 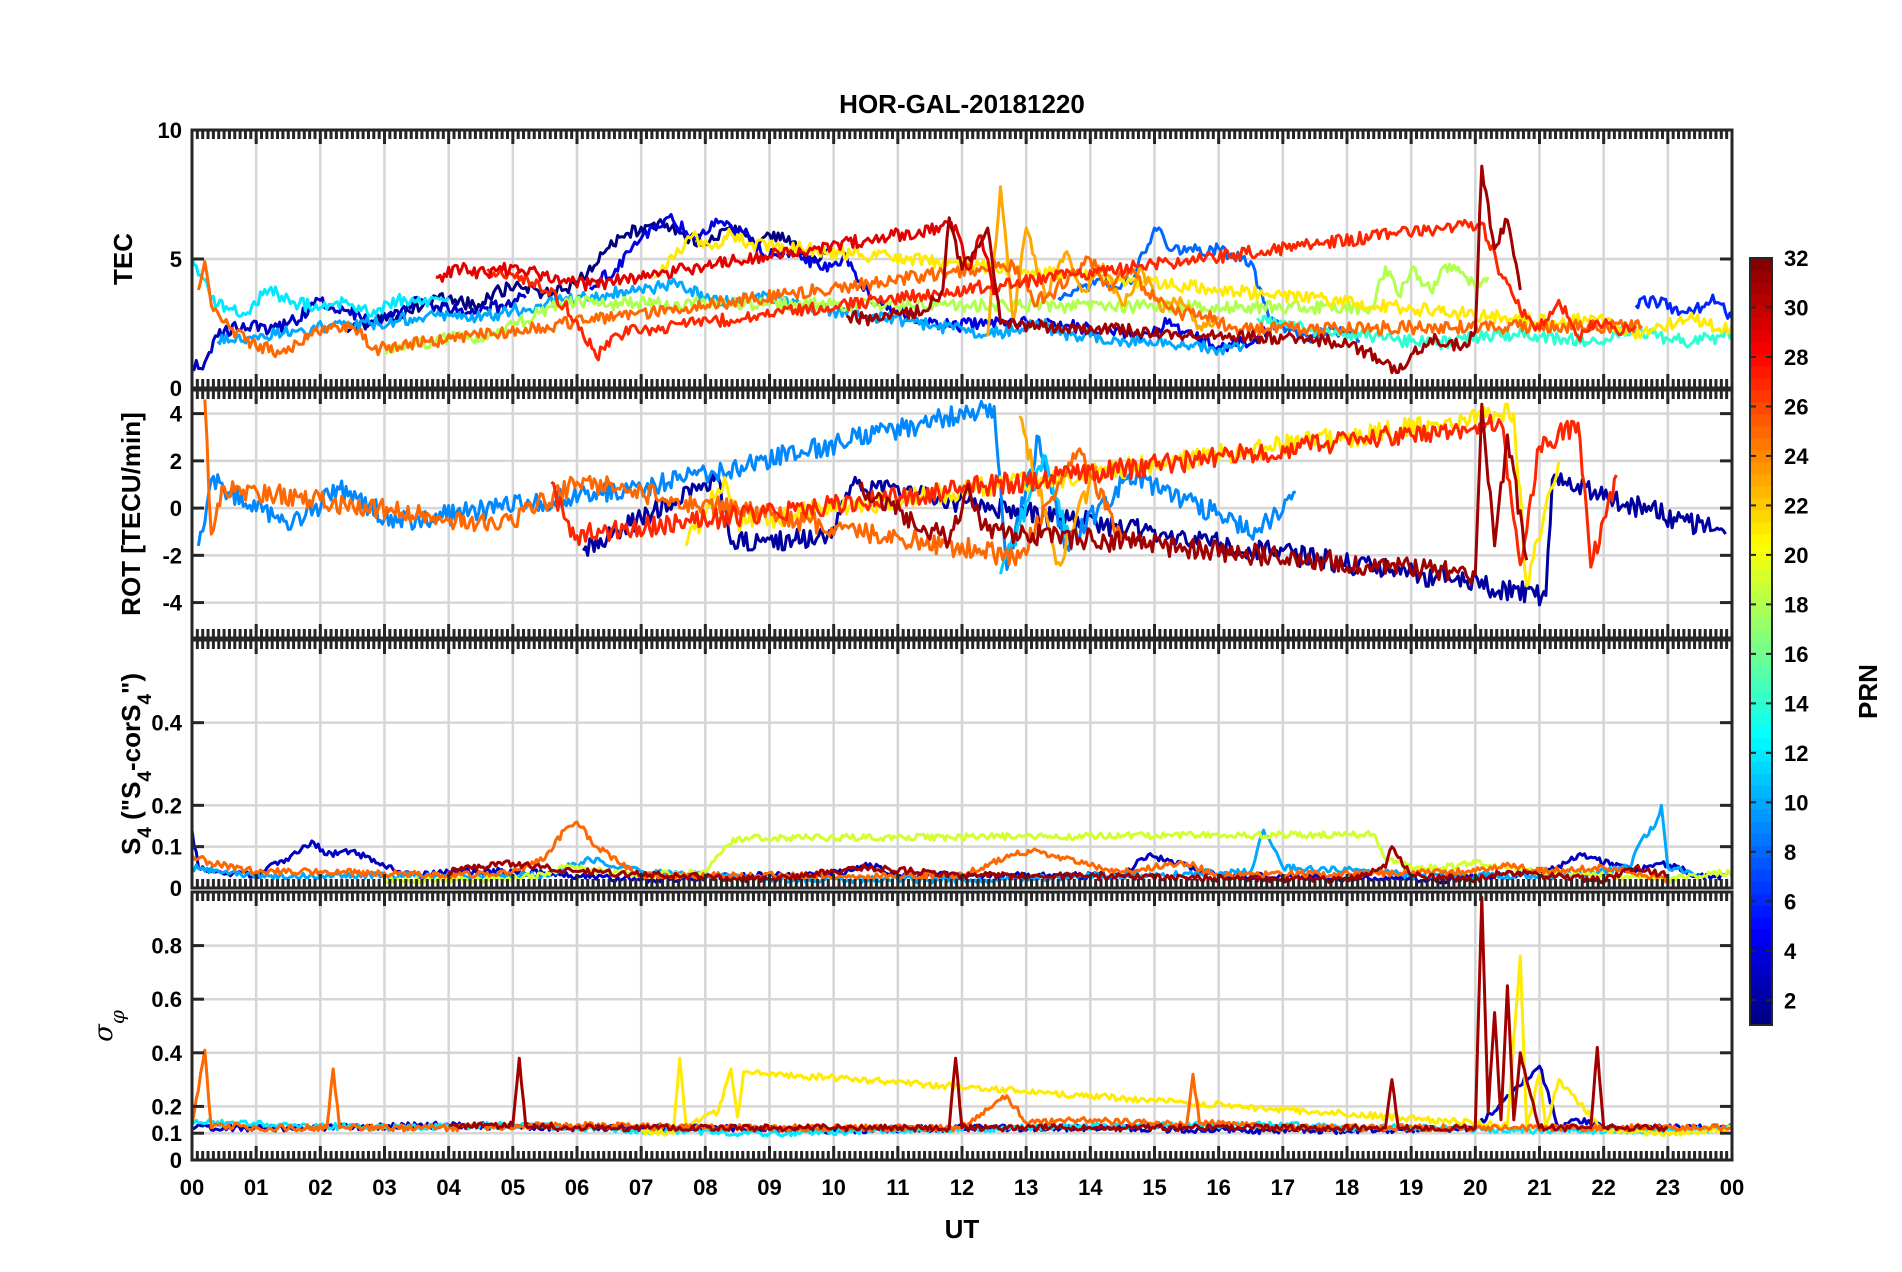 I want to click on chart-title: HOR-GAL-20181220, so click(x=962, y=104).